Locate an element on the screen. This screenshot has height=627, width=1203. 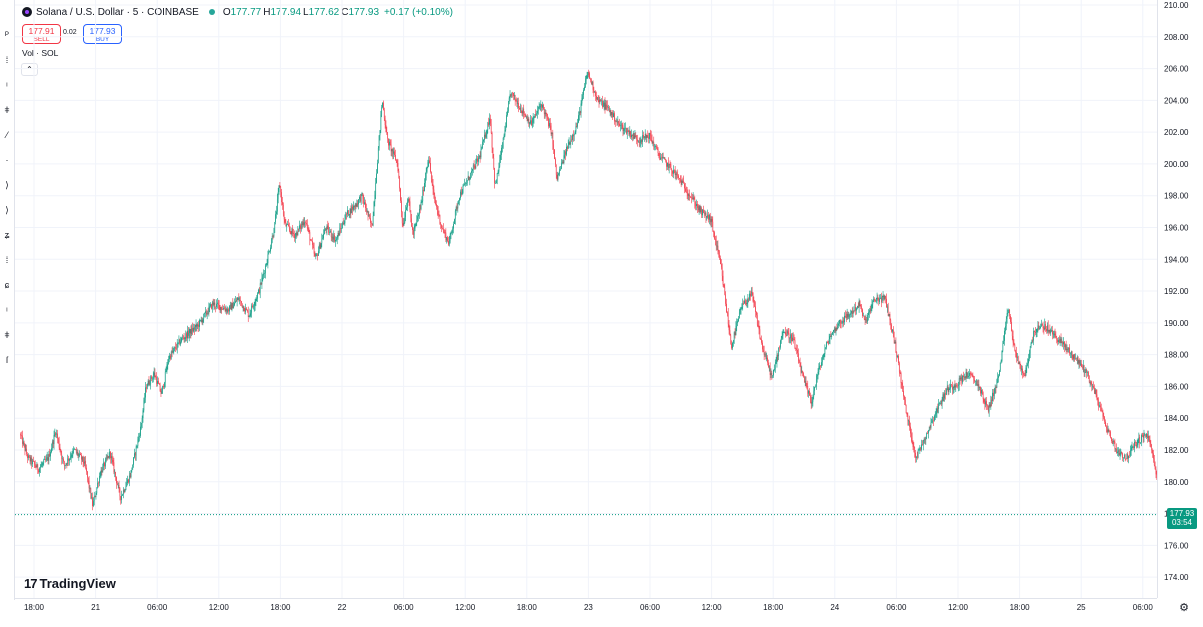
last-price-value: 177.93 is located at coordinates (1182, 513).